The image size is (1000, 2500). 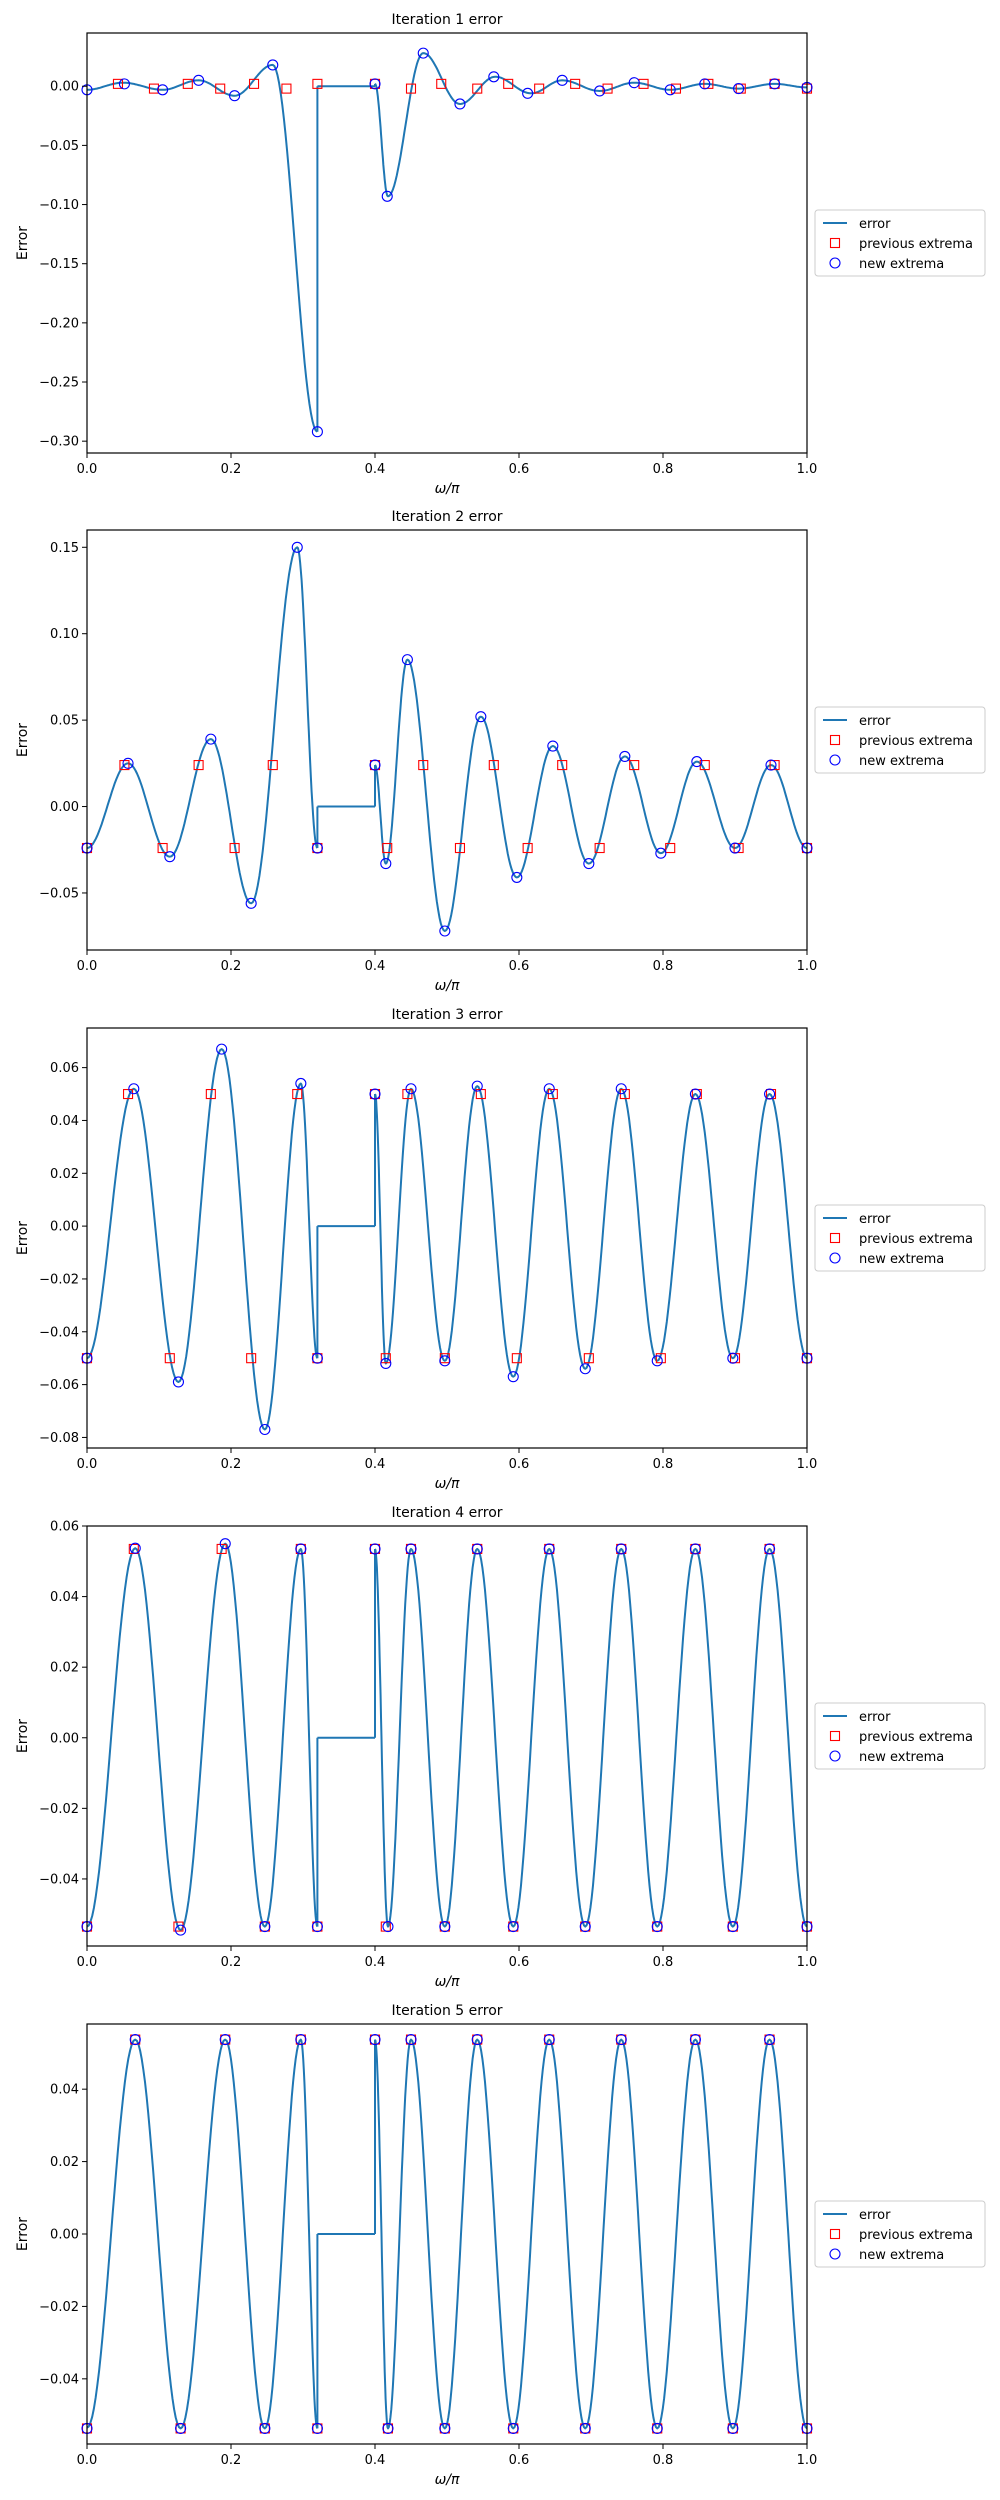 I want to click on y-tick-label: −0.08, so click(x=59, y=1438).